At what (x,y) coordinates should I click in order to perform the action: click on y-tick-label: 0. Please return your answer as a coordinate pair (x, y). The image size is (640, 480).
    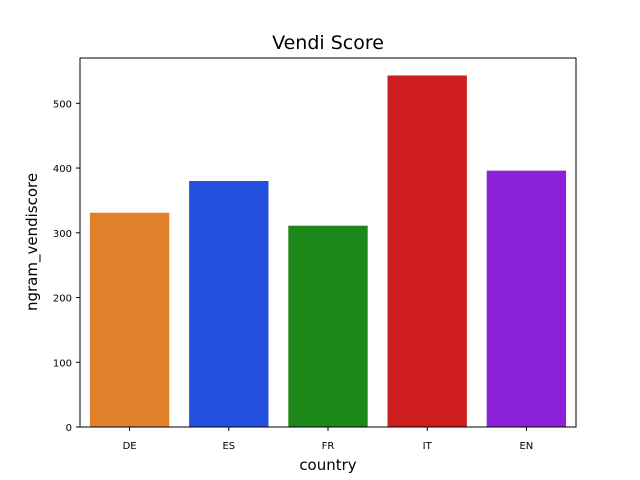
    Looking at the image, I should click on (69, 428).